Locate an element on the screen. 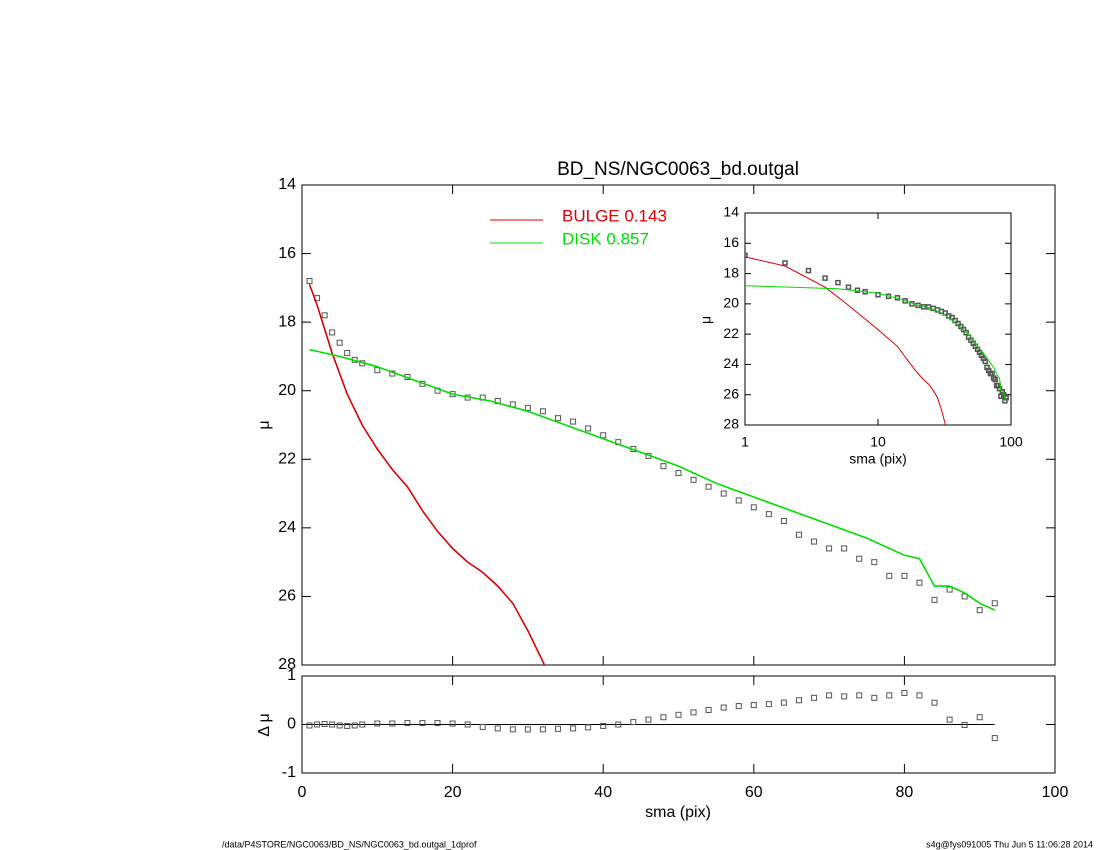 This screenshot has height=850, width=1100. y-tick-label: 26 is located at coordinates (287, 596).